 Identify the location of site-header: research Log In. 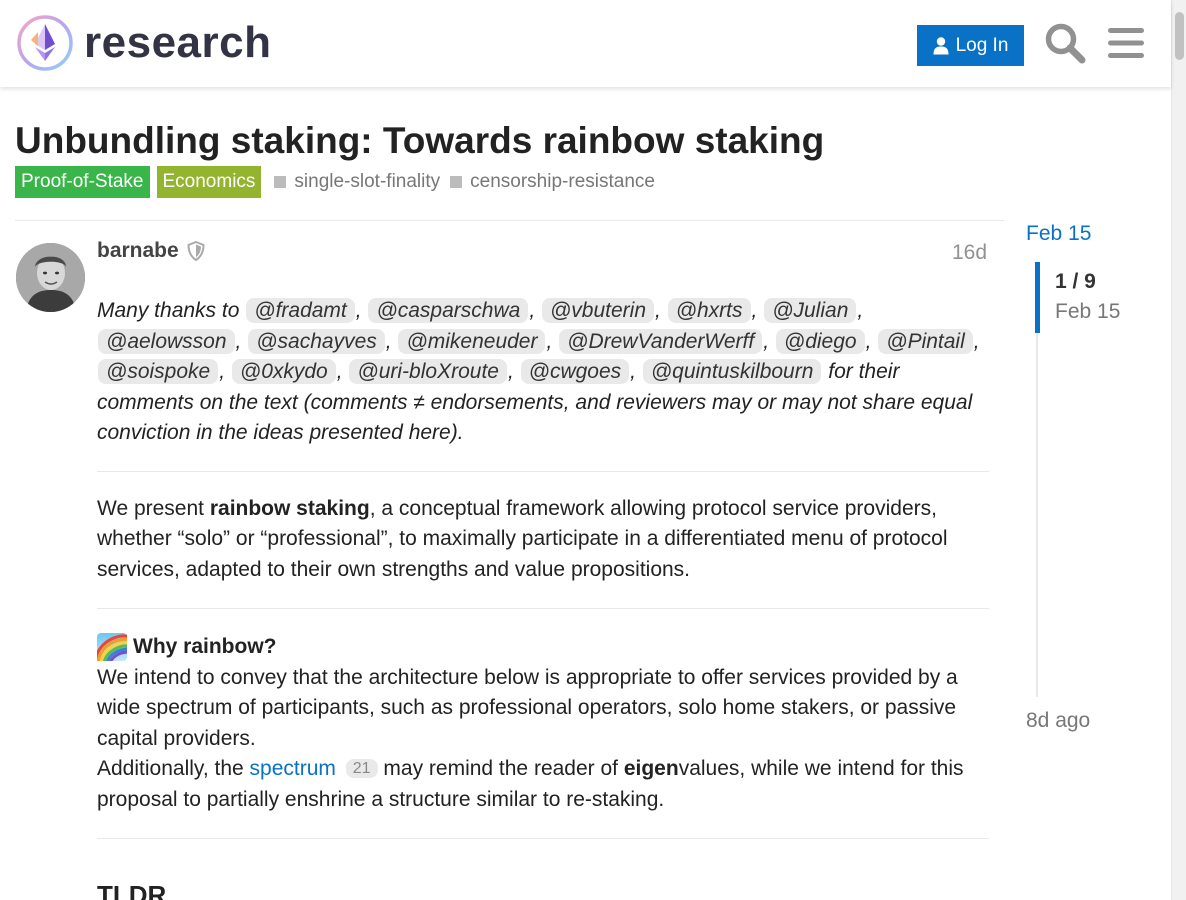
(585, 43).